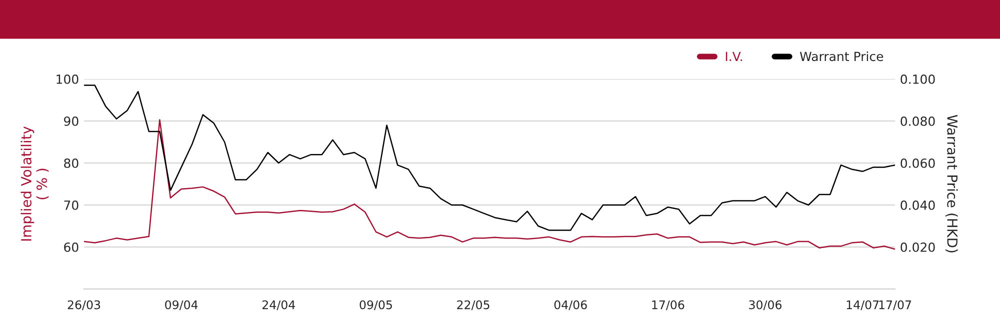 Image resolution: width=1000 pixels, height=324 pixels. I want to click on y2-tick-label: 0.060, so click(917, 163).